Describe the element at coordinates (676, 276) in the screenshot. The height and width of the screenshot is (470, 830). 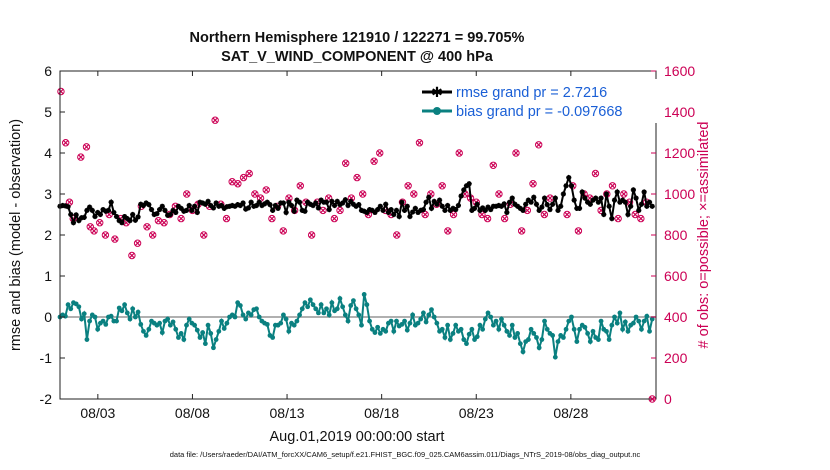
I see `y-right-tick-label: 600` at that location.